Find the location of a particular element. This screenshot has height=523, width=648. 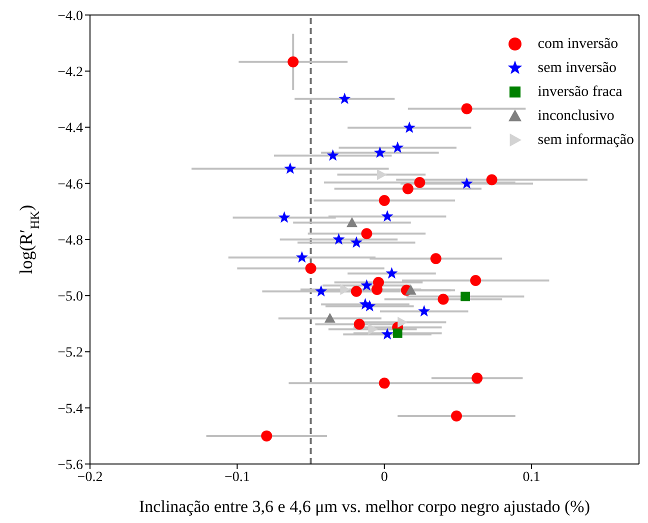

y-tick-label: −4.0 is located at coordinates (70, 16).